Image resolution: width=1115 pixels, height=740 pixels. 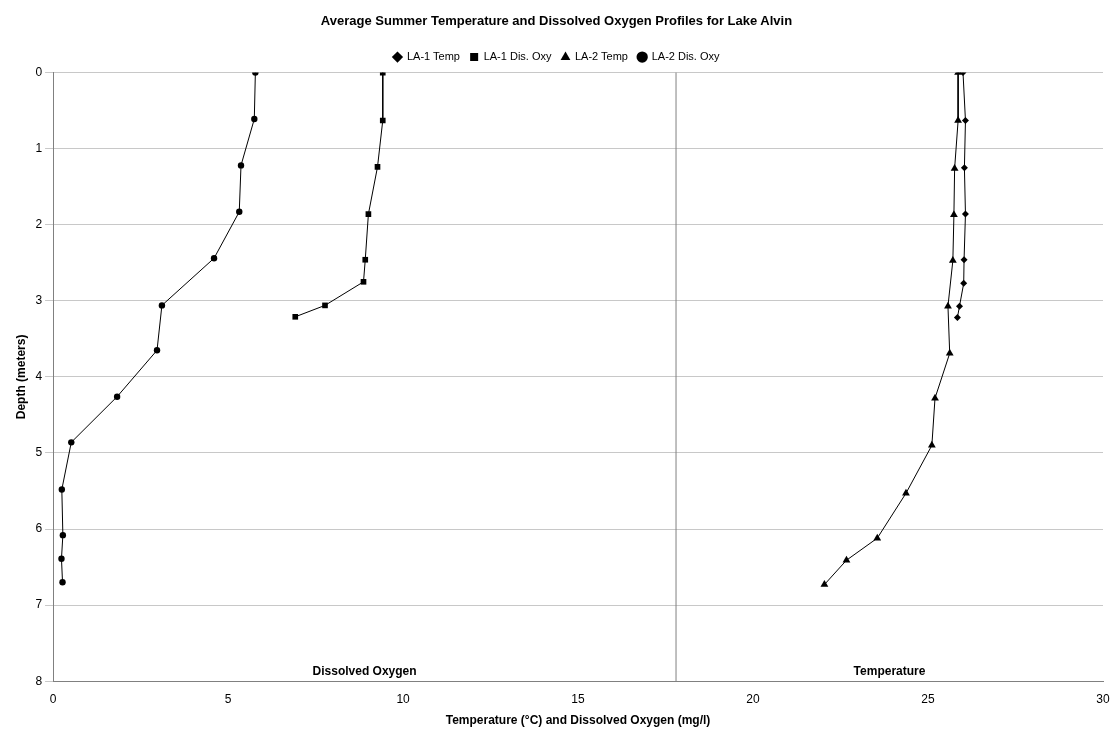 What do you see at coordinates (686, 56) in the screenshot?
I see `legend-label: LA-2 Dis. Oxy` at bounding box center [686, 56].